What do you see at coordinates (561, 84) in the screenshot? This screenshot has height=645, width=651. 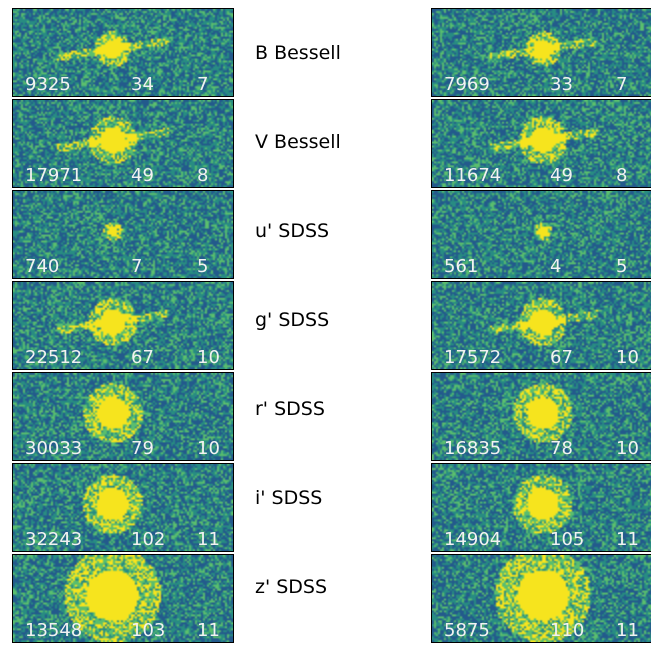 I see `panel-value-2: 33` at bounding box center [561, 84].